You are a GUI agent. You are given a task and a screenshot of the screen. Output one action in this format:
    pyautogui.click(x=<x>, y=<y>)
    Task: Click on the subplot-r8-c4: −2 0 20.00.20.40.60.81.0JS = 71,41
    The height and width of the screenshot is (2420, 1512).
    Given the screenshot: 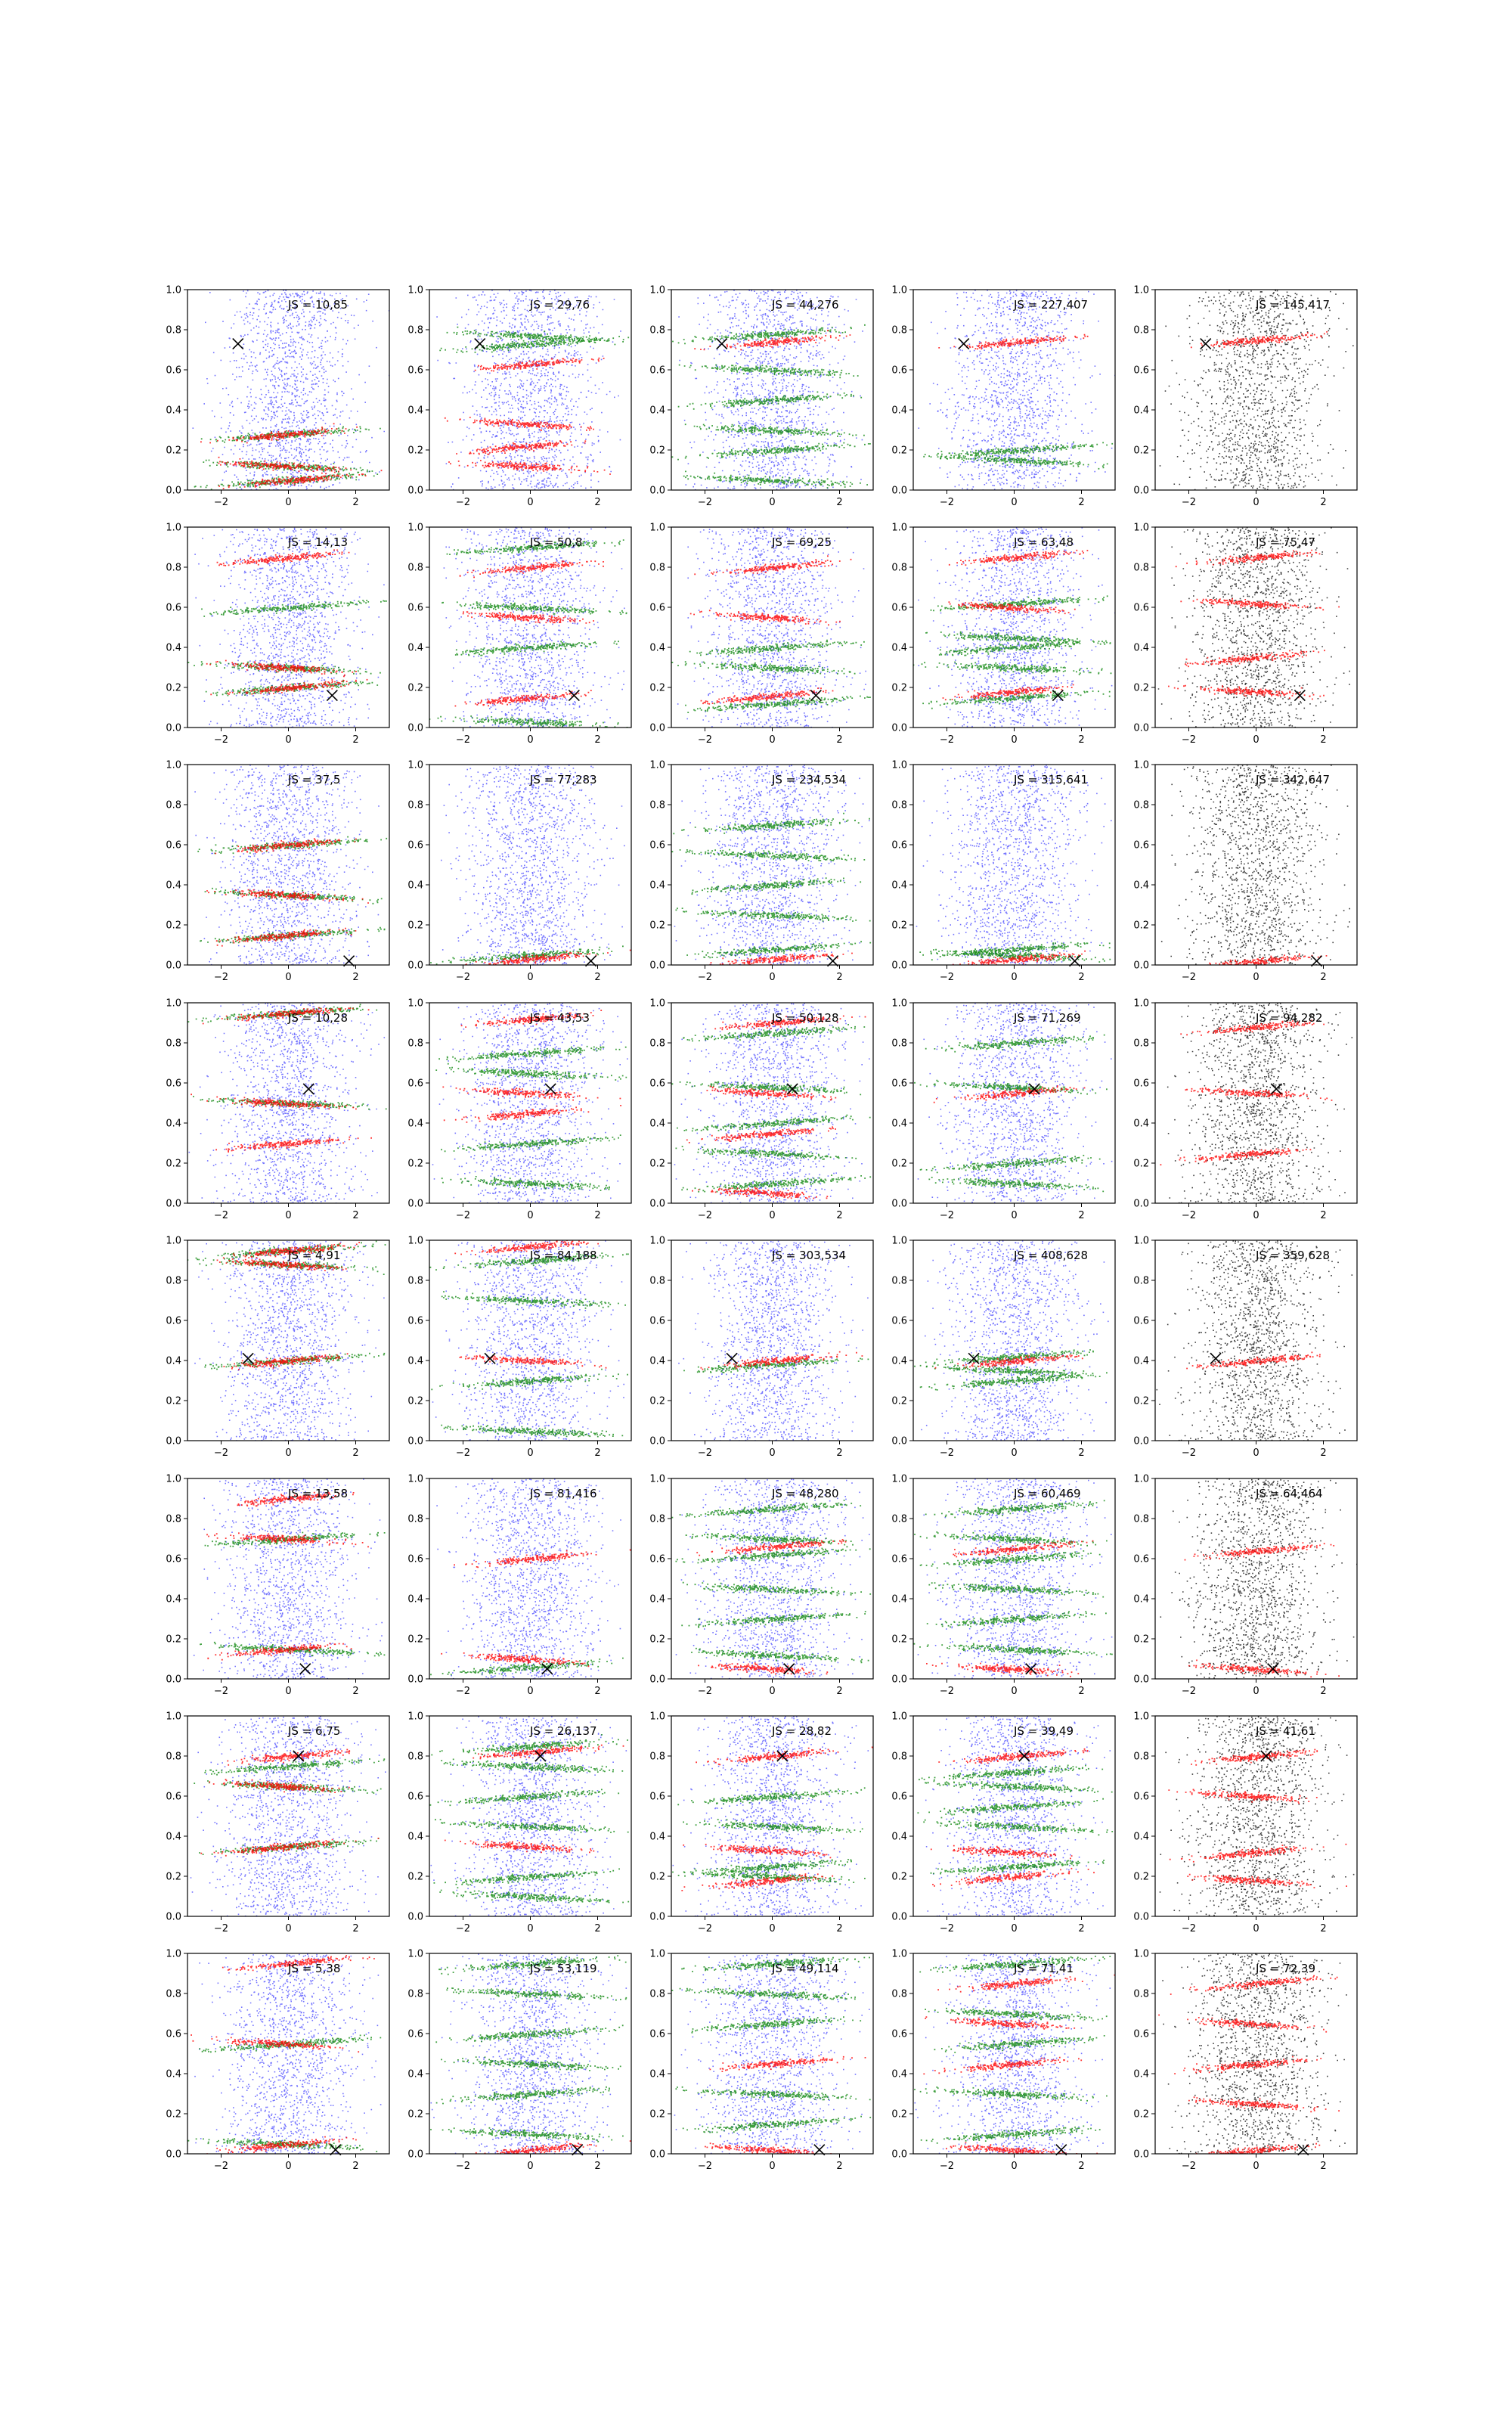 What is the action you would take?
    pyautogui.click(x=1019, y=2061)
    